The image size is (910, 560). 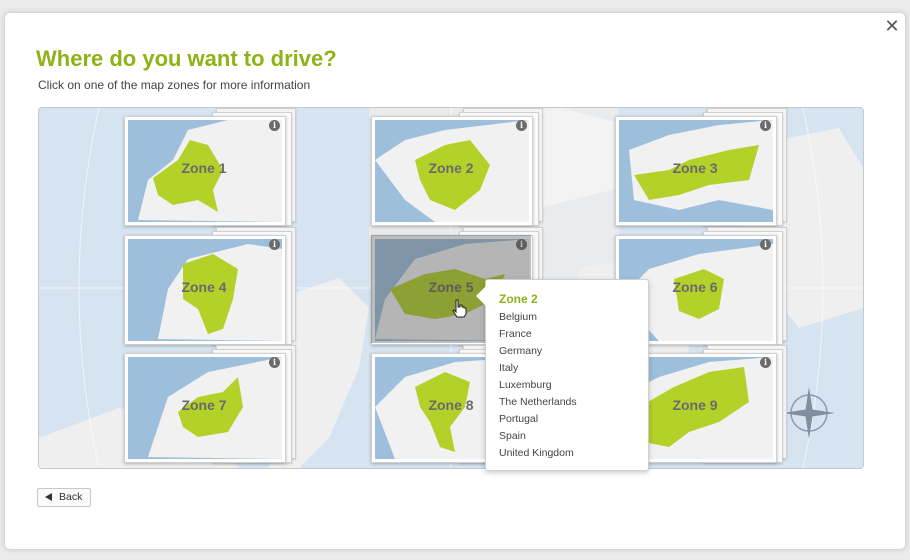 I want to click on zone-card-3: i Zone 3, so click(x=701, y=167).